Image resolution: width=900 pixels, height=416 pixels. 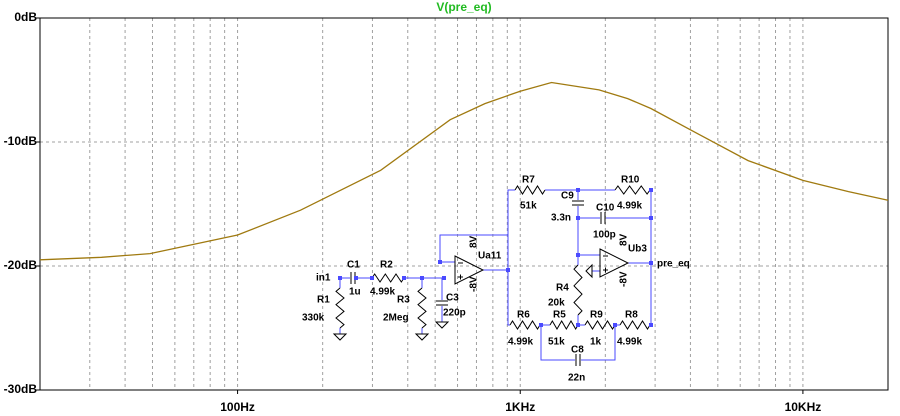 I want to click on x-tick-label: 1KHz, so click(x=520, y=407).